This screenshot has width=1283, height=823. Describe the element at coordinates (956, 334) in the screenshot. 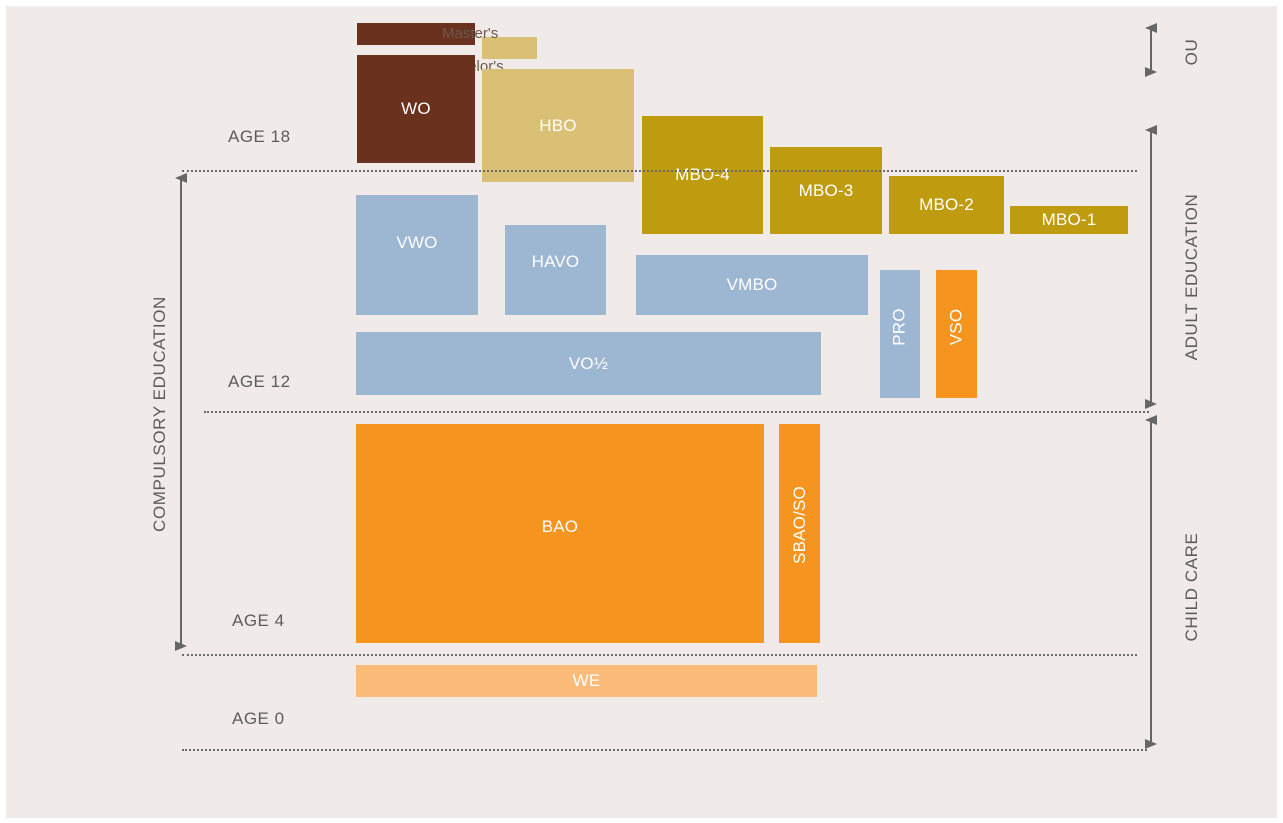

I see `block-vso: VSO` at that location.